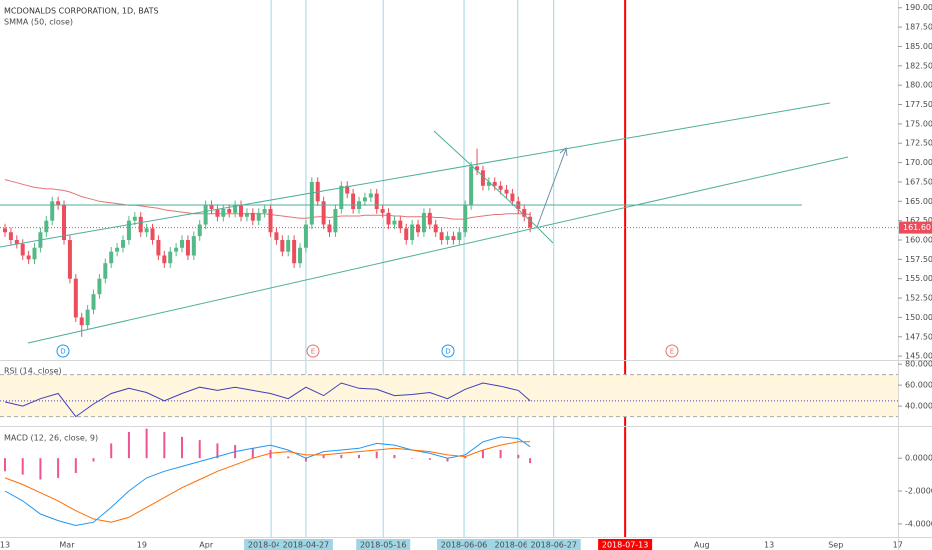 Image resolution: width=932 pixels, height=550 pixels. What do you see at coordinates (504, 196) in the screenshot?
I see `trend-segment` at bounding box center [504, 196].